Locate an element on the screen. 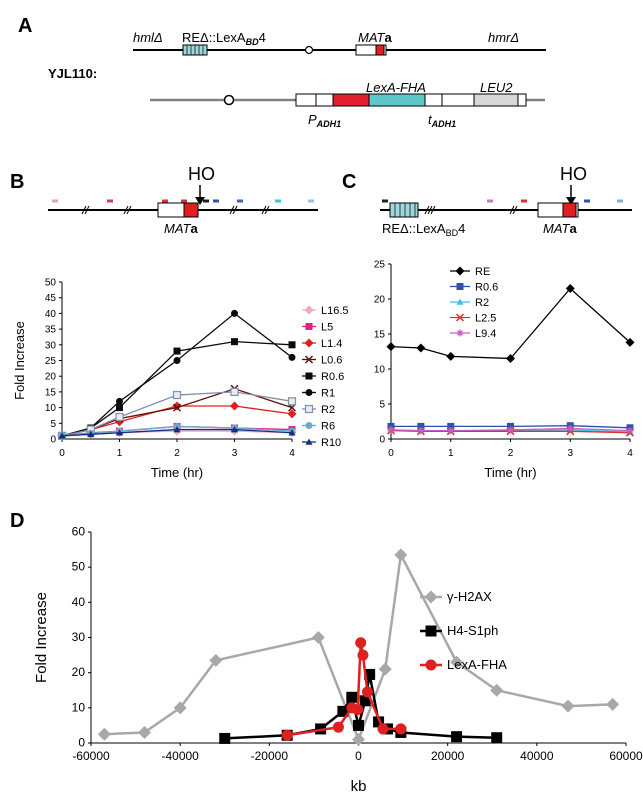  leu2-label: LEU2 is located at coordinates (496, 87).